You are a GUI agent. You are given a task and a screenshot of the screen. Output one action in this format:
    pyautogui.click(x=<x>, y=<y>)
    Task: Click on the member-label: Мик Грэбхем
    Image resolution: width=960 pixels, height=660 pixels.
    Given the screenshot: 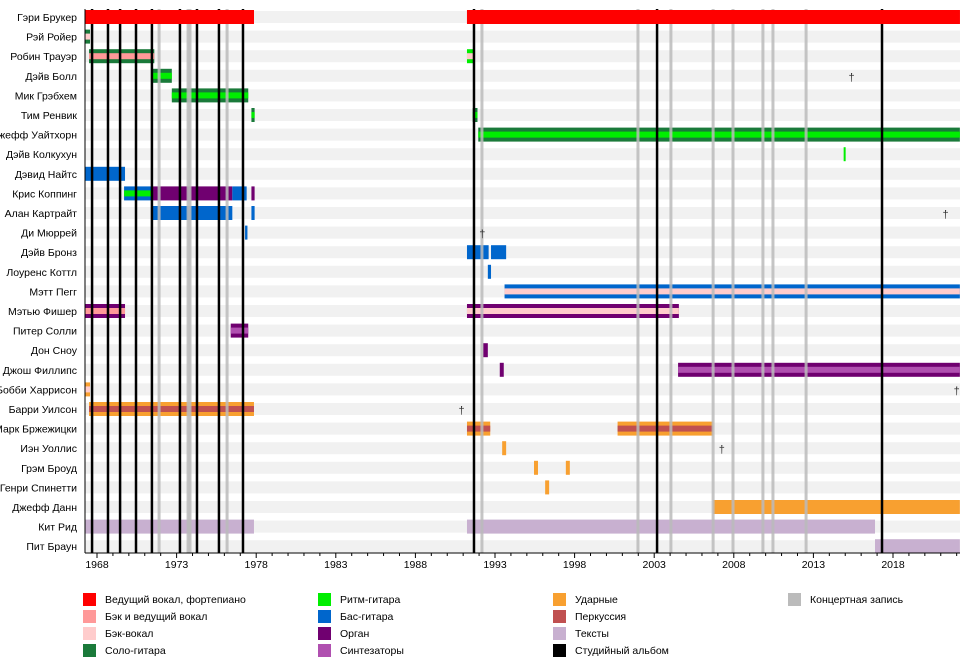 What is the action you would take?
    pyautogui.click(x=46, y=96)
    